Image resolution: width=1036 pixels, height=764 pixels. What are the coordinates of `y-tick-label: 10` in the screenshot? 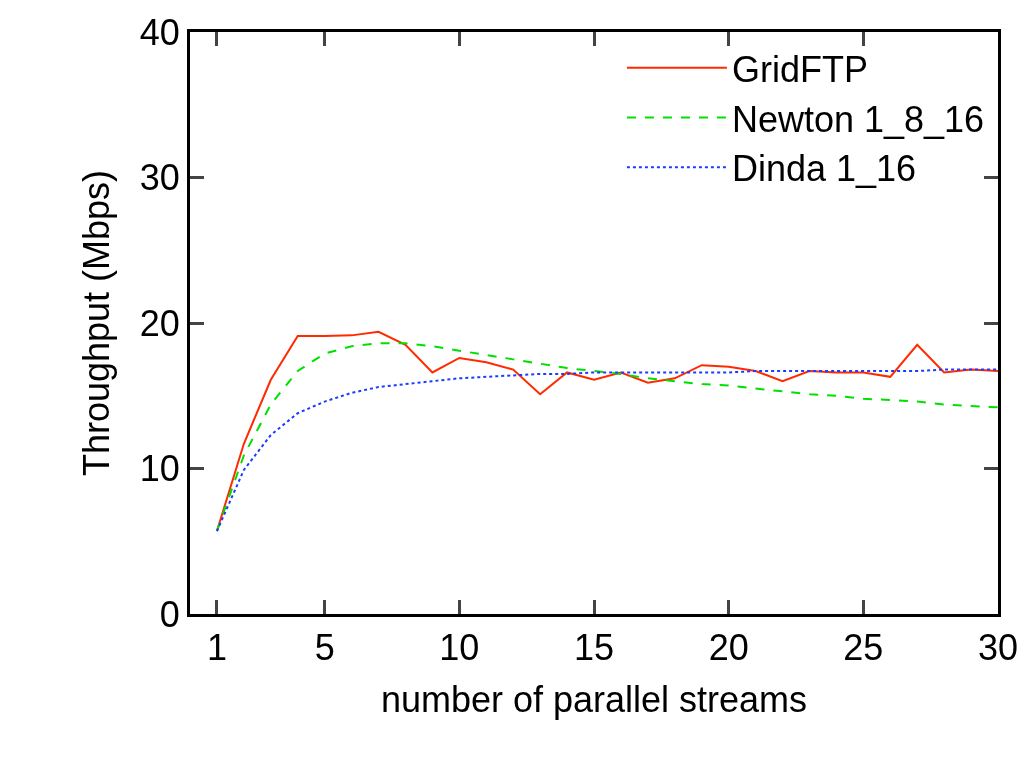 It's located at (159, 469).